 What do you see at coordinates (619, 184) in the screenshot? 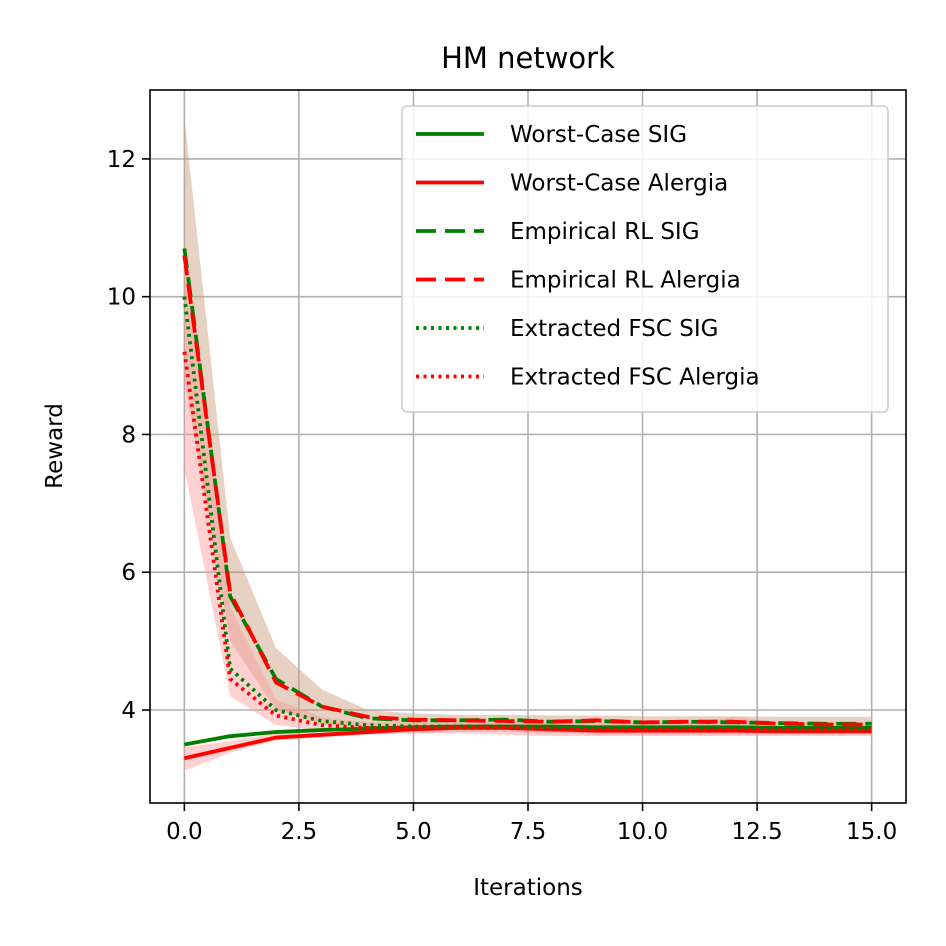
I see `legend-label: Worst-Case Alergia` at bounding box center [619, 184].